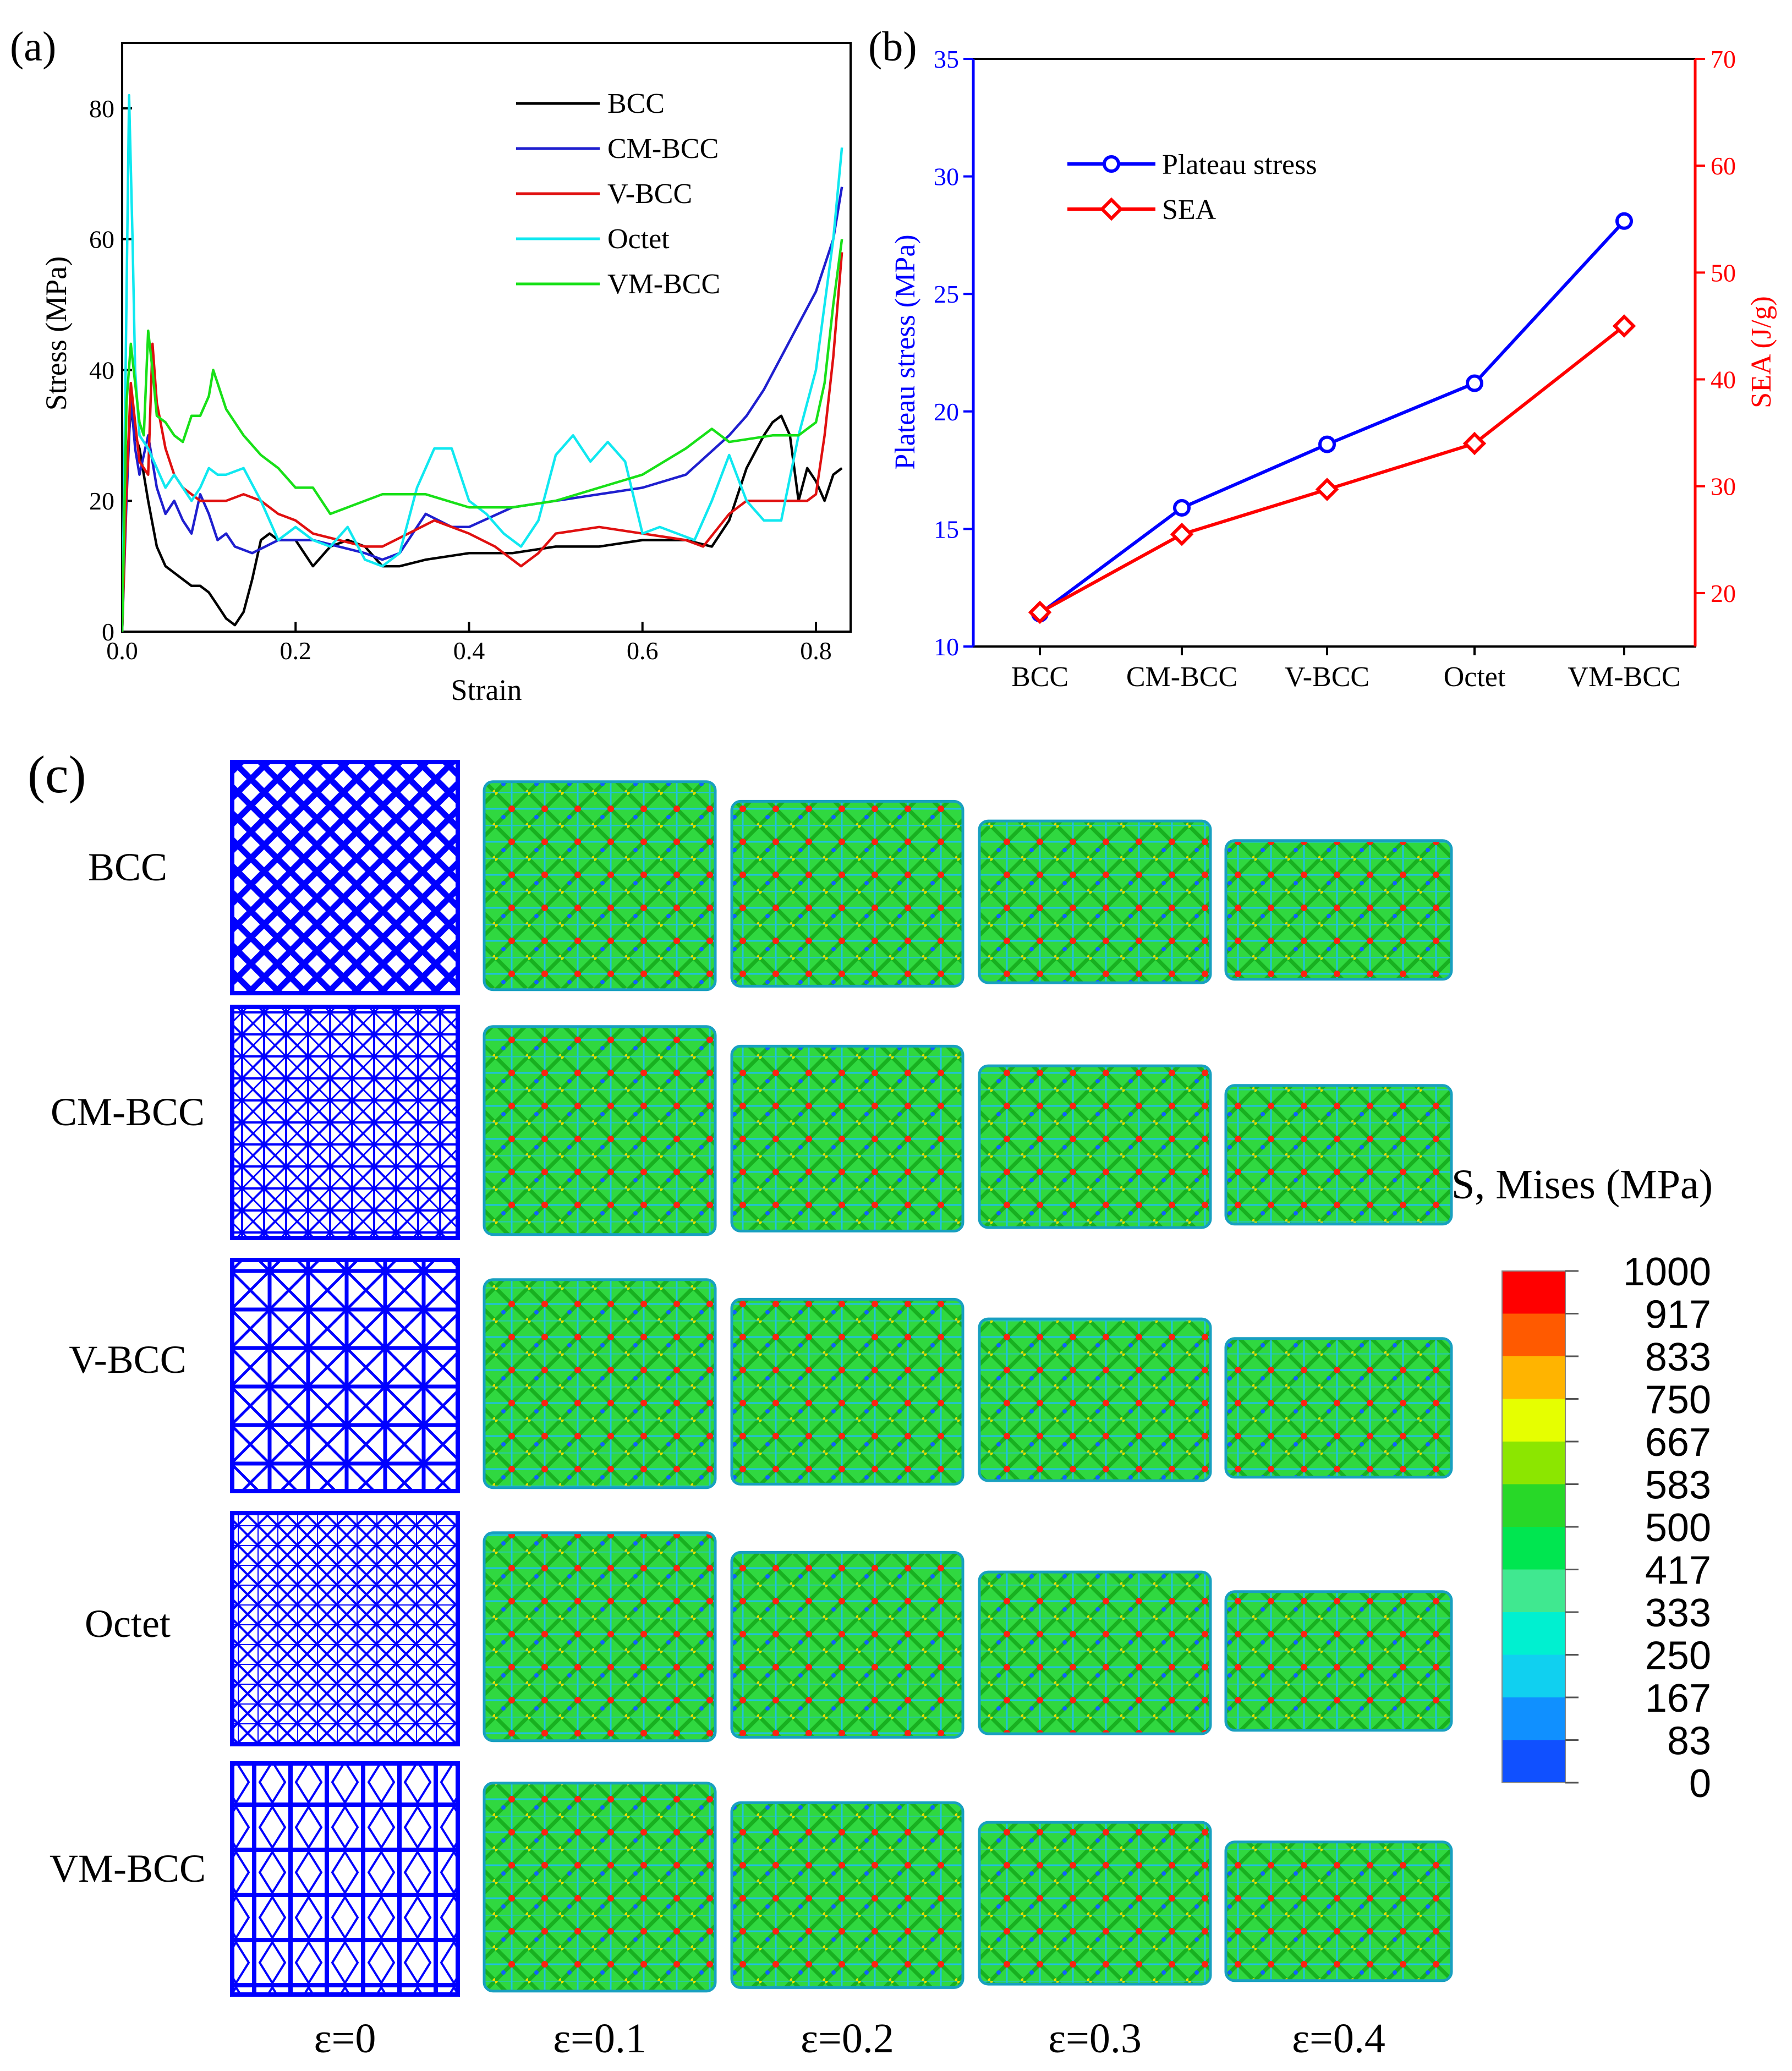 This screenshot has height=2071, width=1792. I want to click on series-line-plateau-stress, so click(1332, 417).